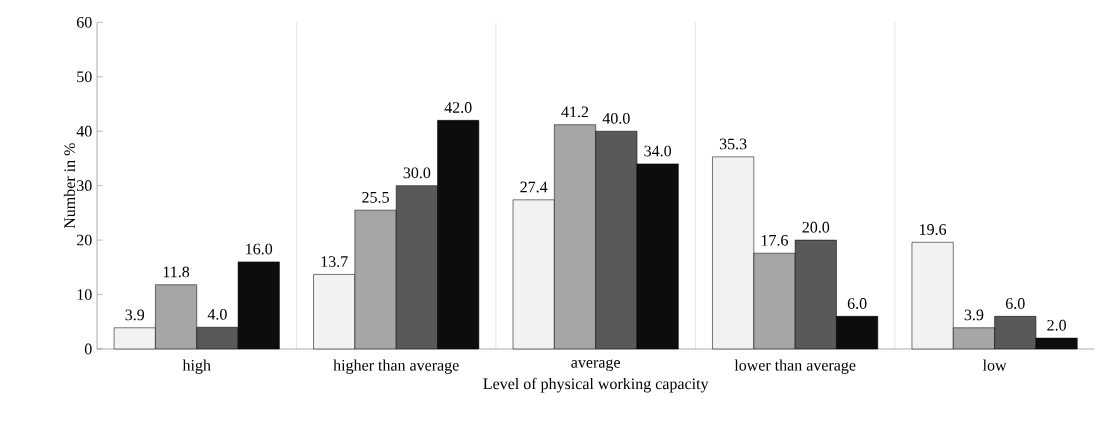 The width and height of the screenshot is (1102, 429). Describe the element at coordinates (84, 294) in the screenshot. I see `y-tick-label: 10` at that location.